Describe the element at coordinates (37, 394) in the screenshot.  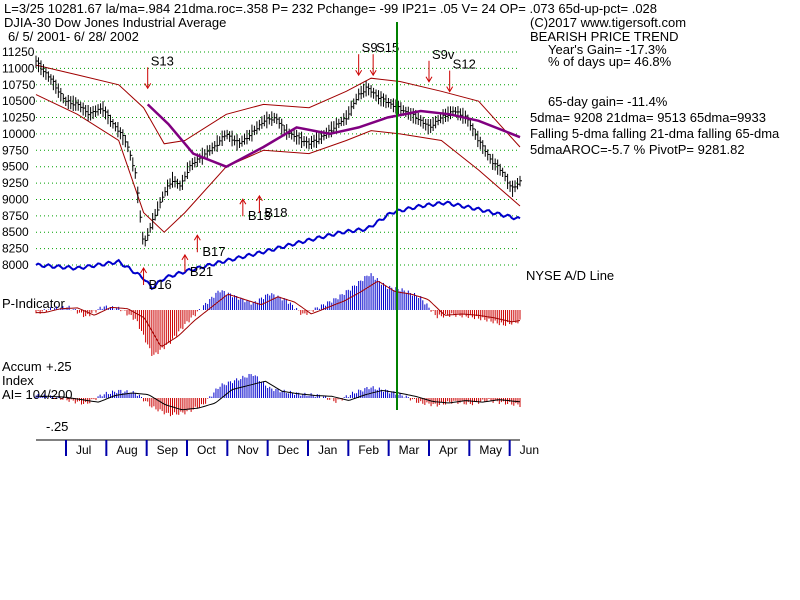
I see `ai-label: AI= 104/200` at that location.